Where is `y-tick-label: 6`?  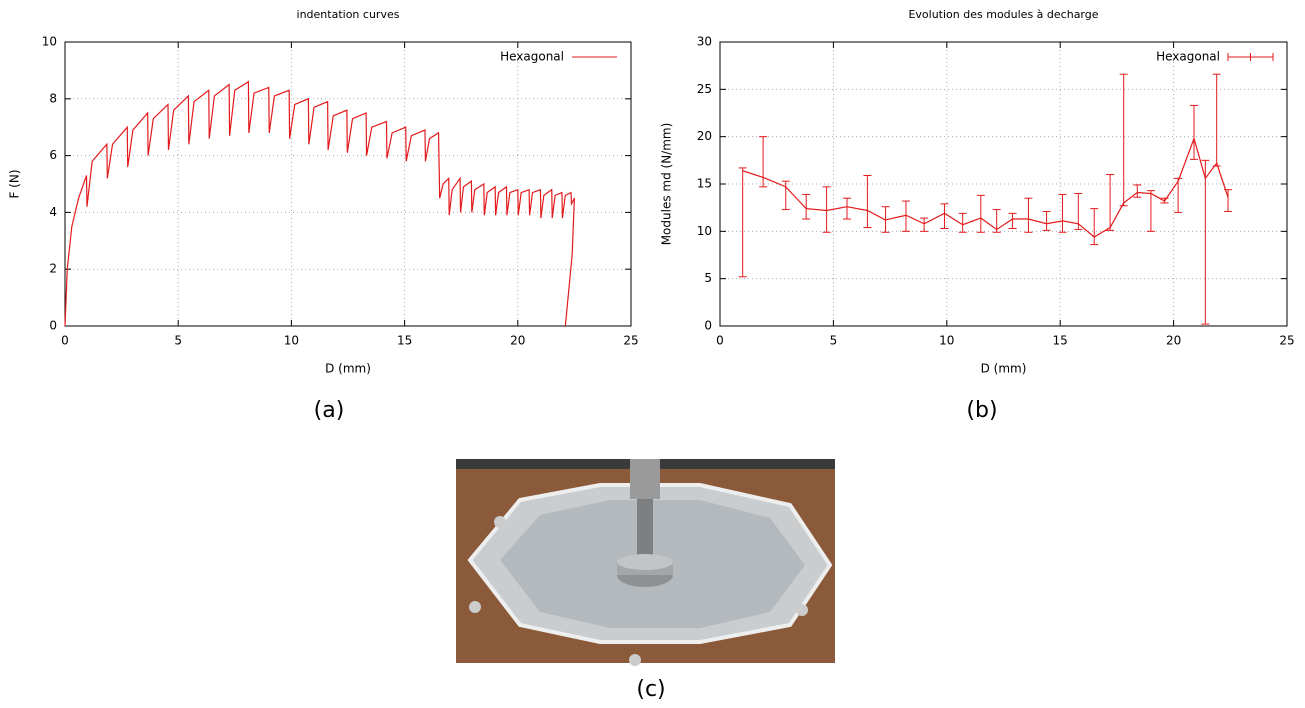 y-tick-label: 6 is located at coordinates (53, 155).